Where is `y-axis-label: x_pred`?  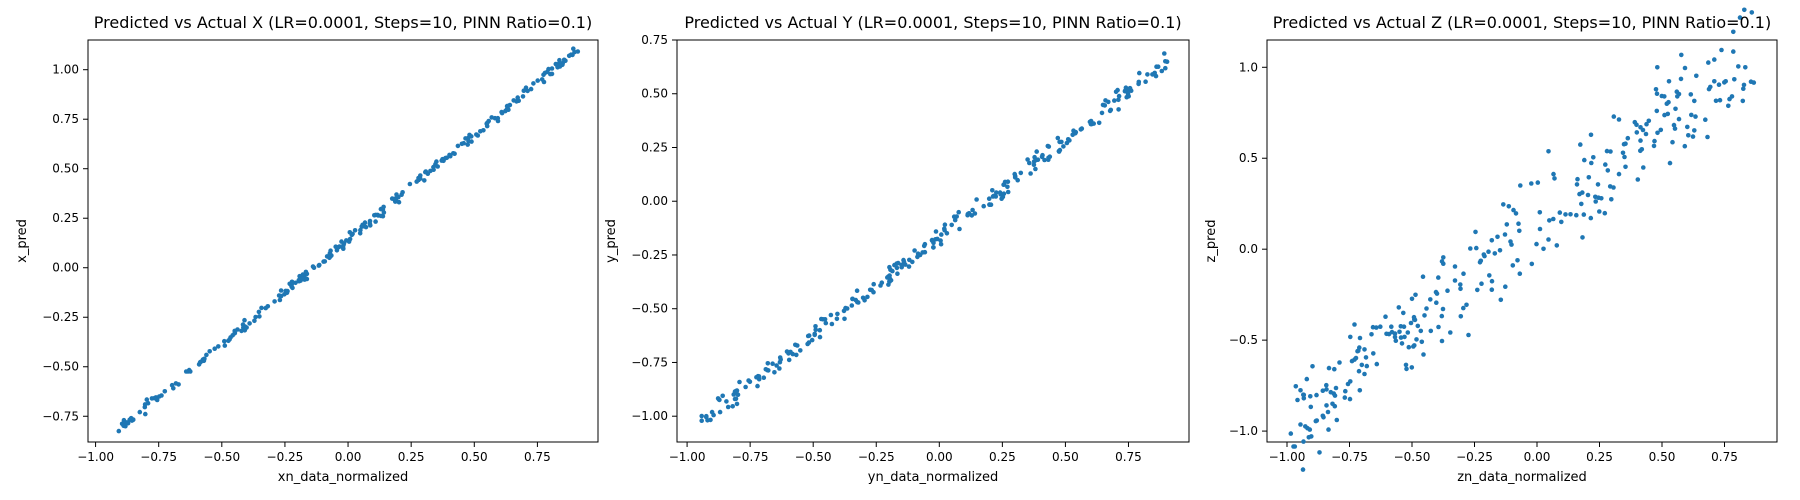 y-axis-label: x_pred is located at coordinates (22, 241).